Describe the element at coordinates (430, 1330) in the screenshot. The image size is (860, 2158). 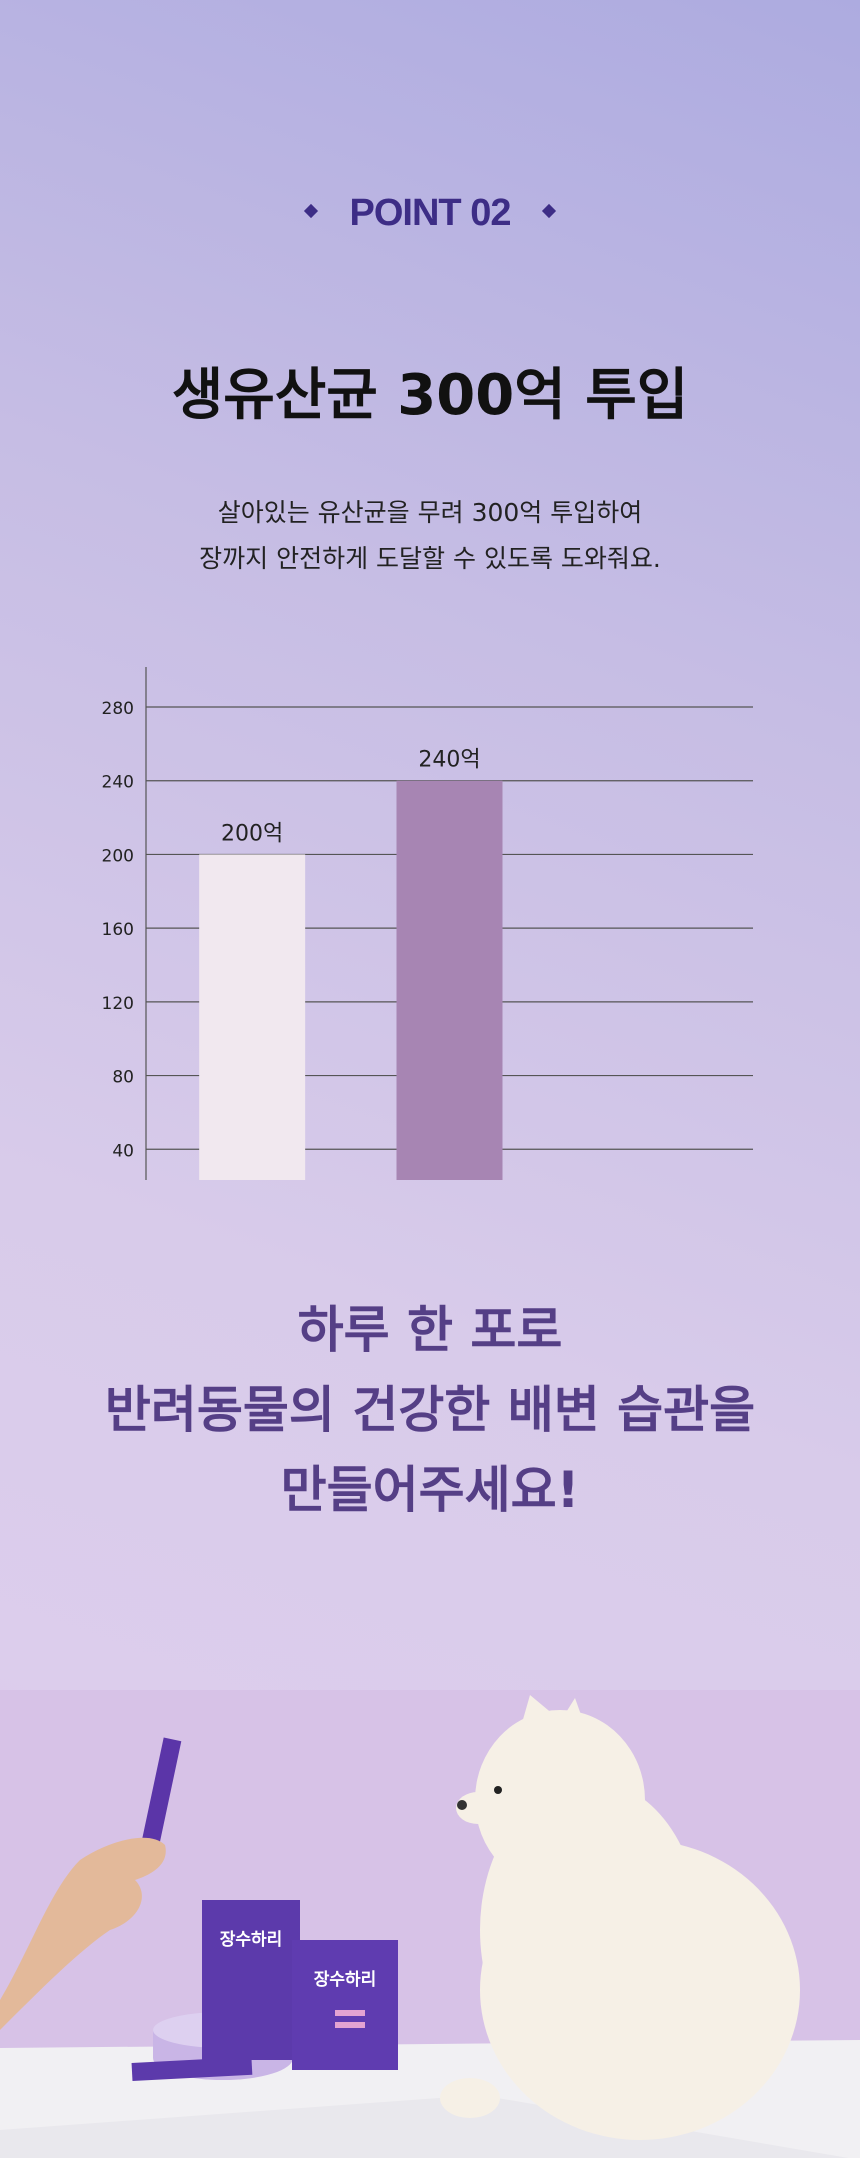
I see `headline-line: 하루 한 포로` at that location.